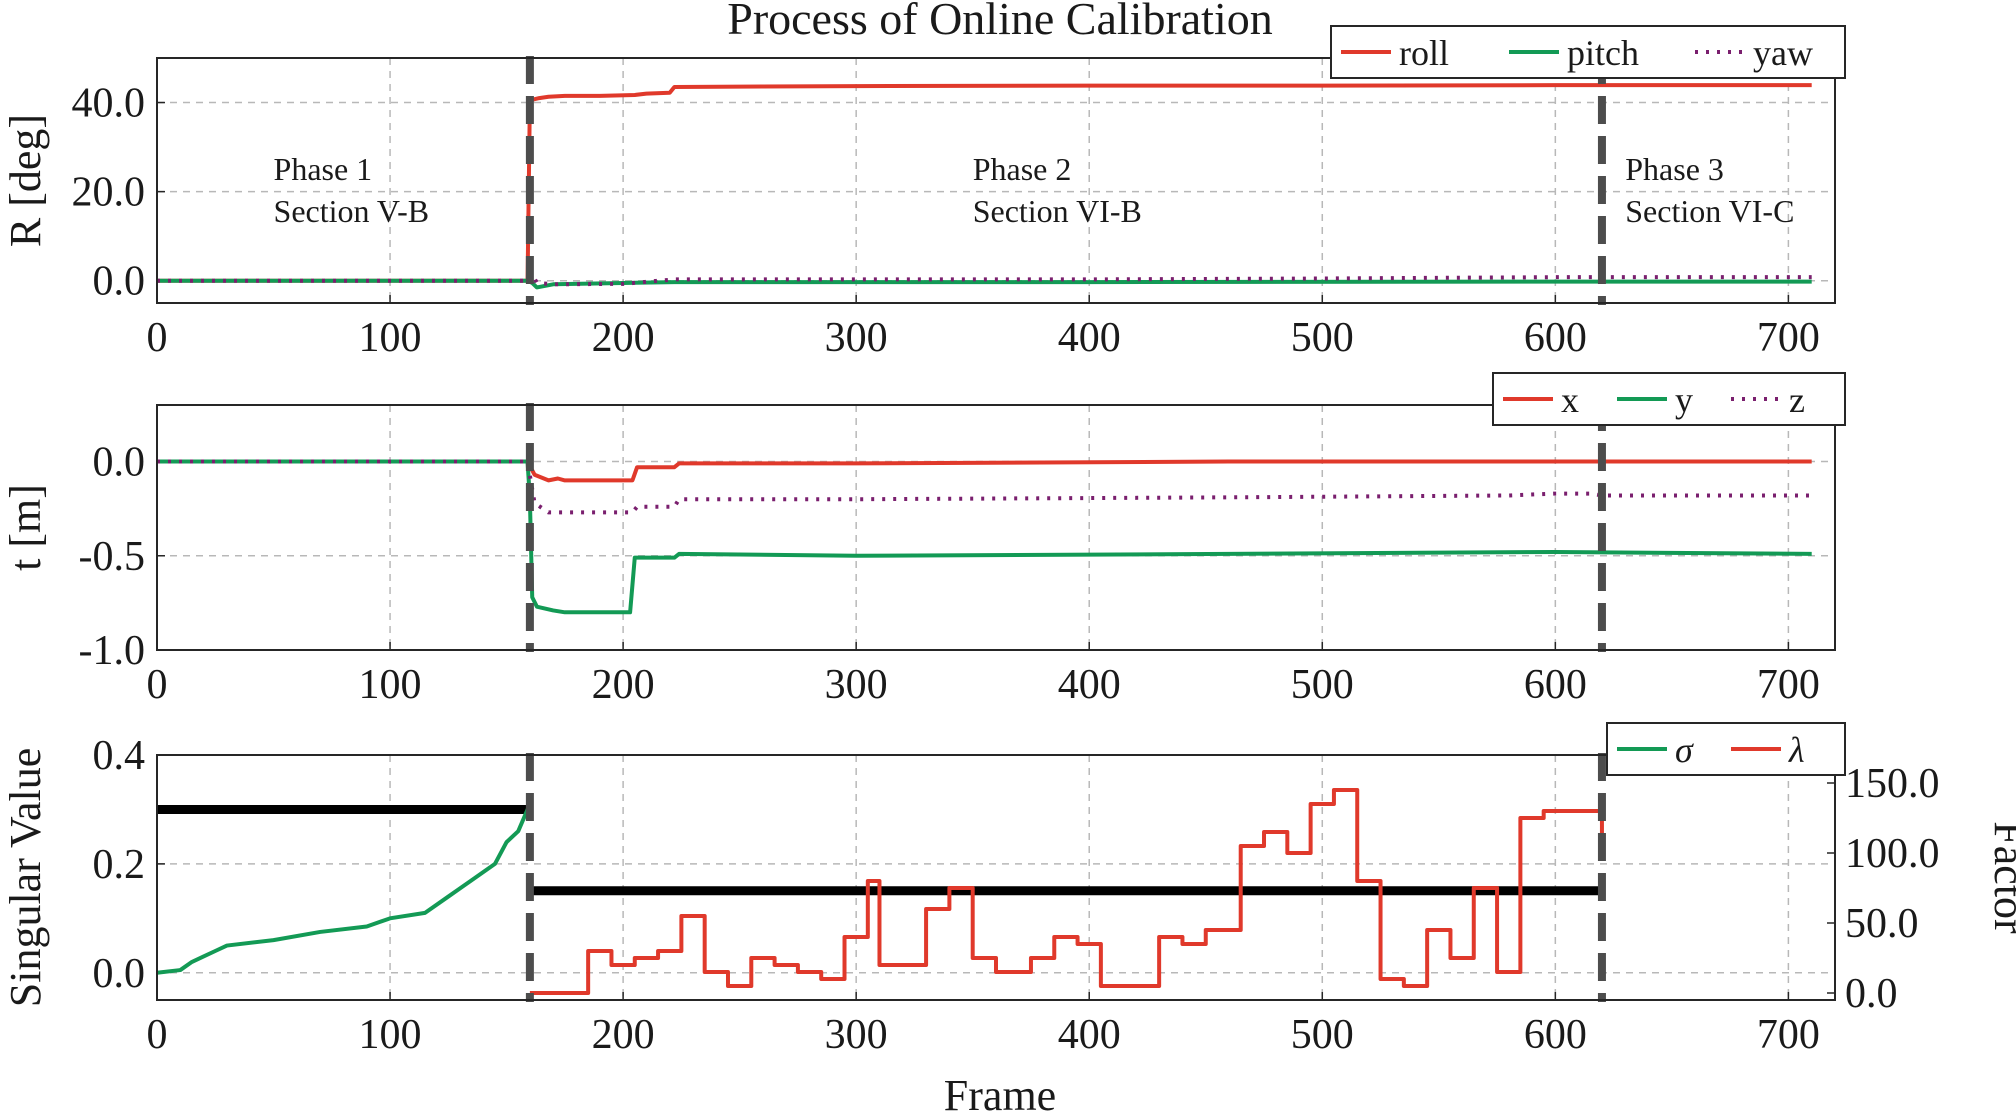 This screenshot has width=2016, height=1120. I want to click on series-y-line, so click(984, 537).